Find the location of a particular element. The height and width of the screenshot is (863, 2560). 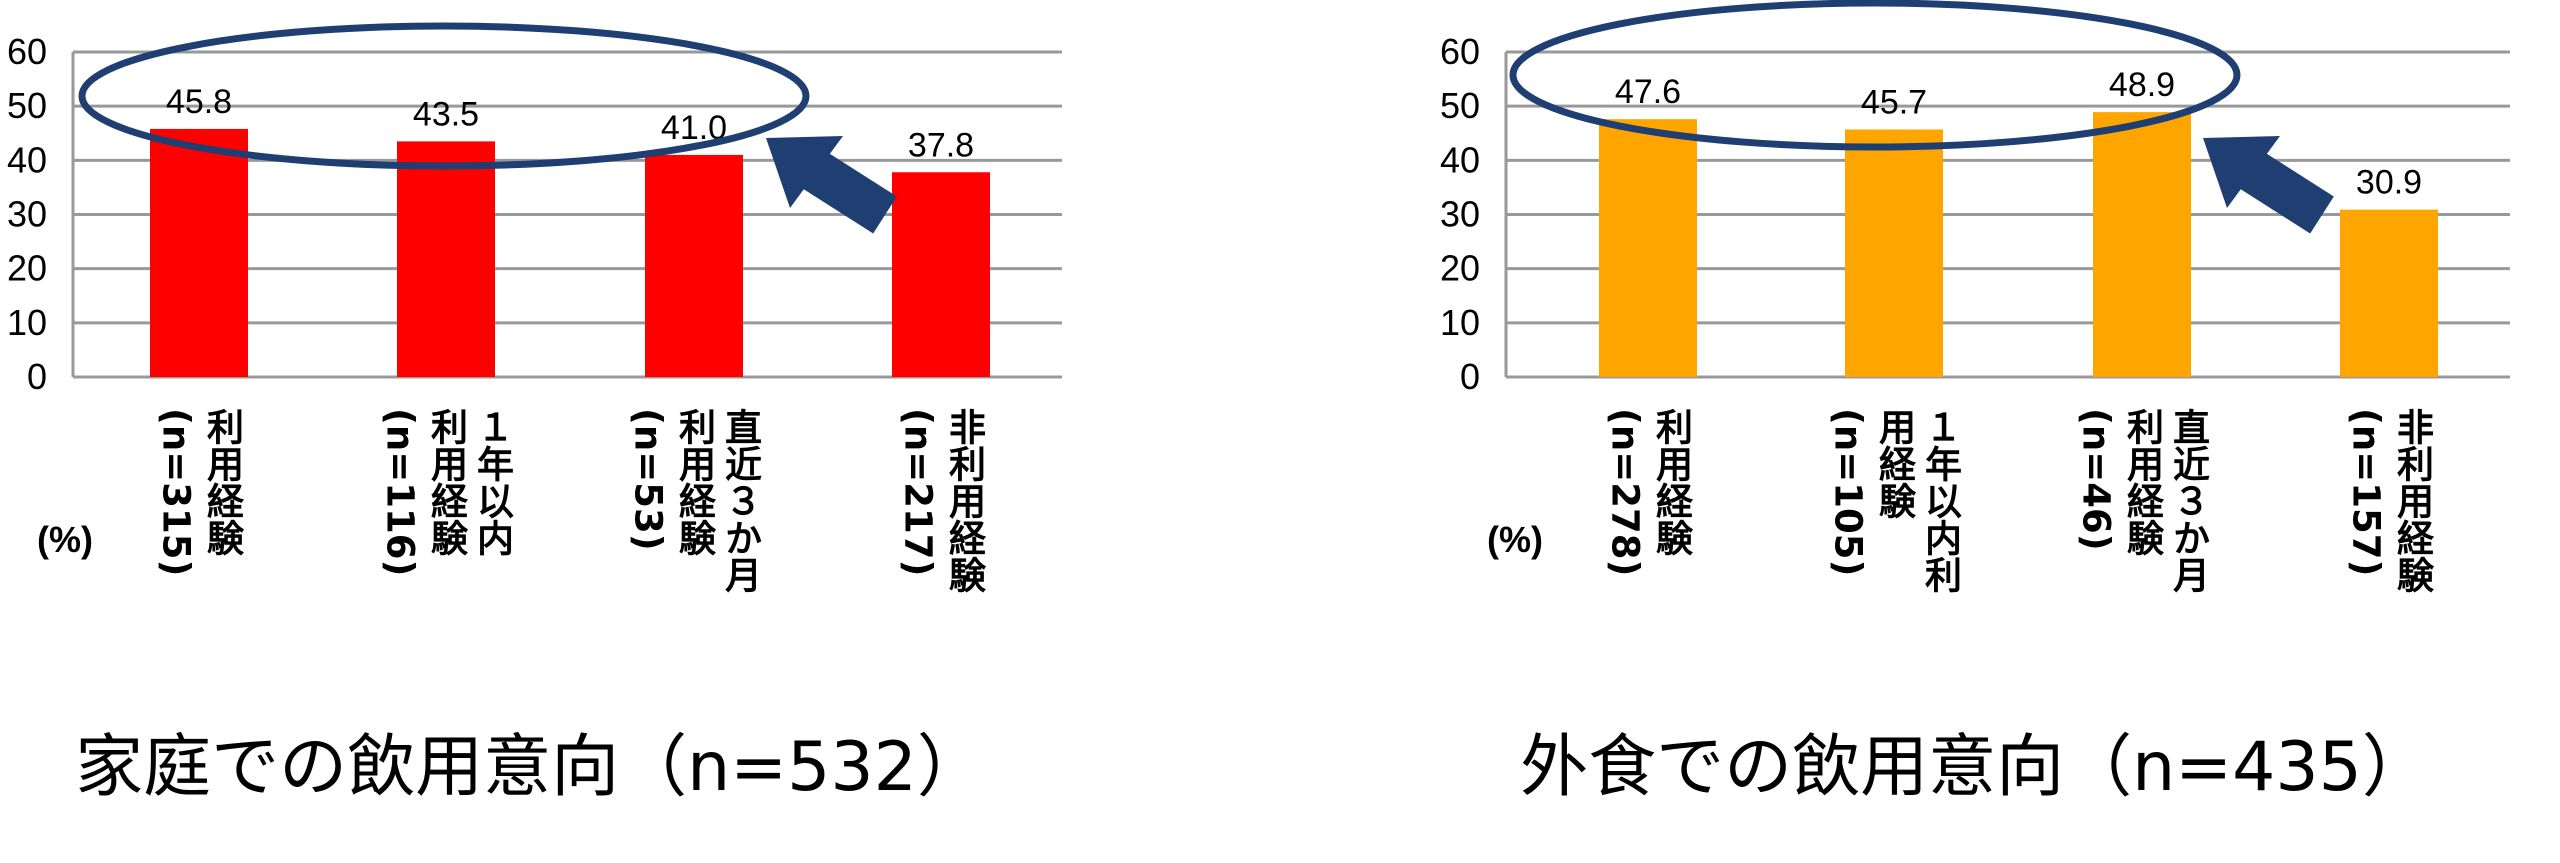

chart-title: 外食での飲用意向（n=435） is located at coordinates (1975, 767).